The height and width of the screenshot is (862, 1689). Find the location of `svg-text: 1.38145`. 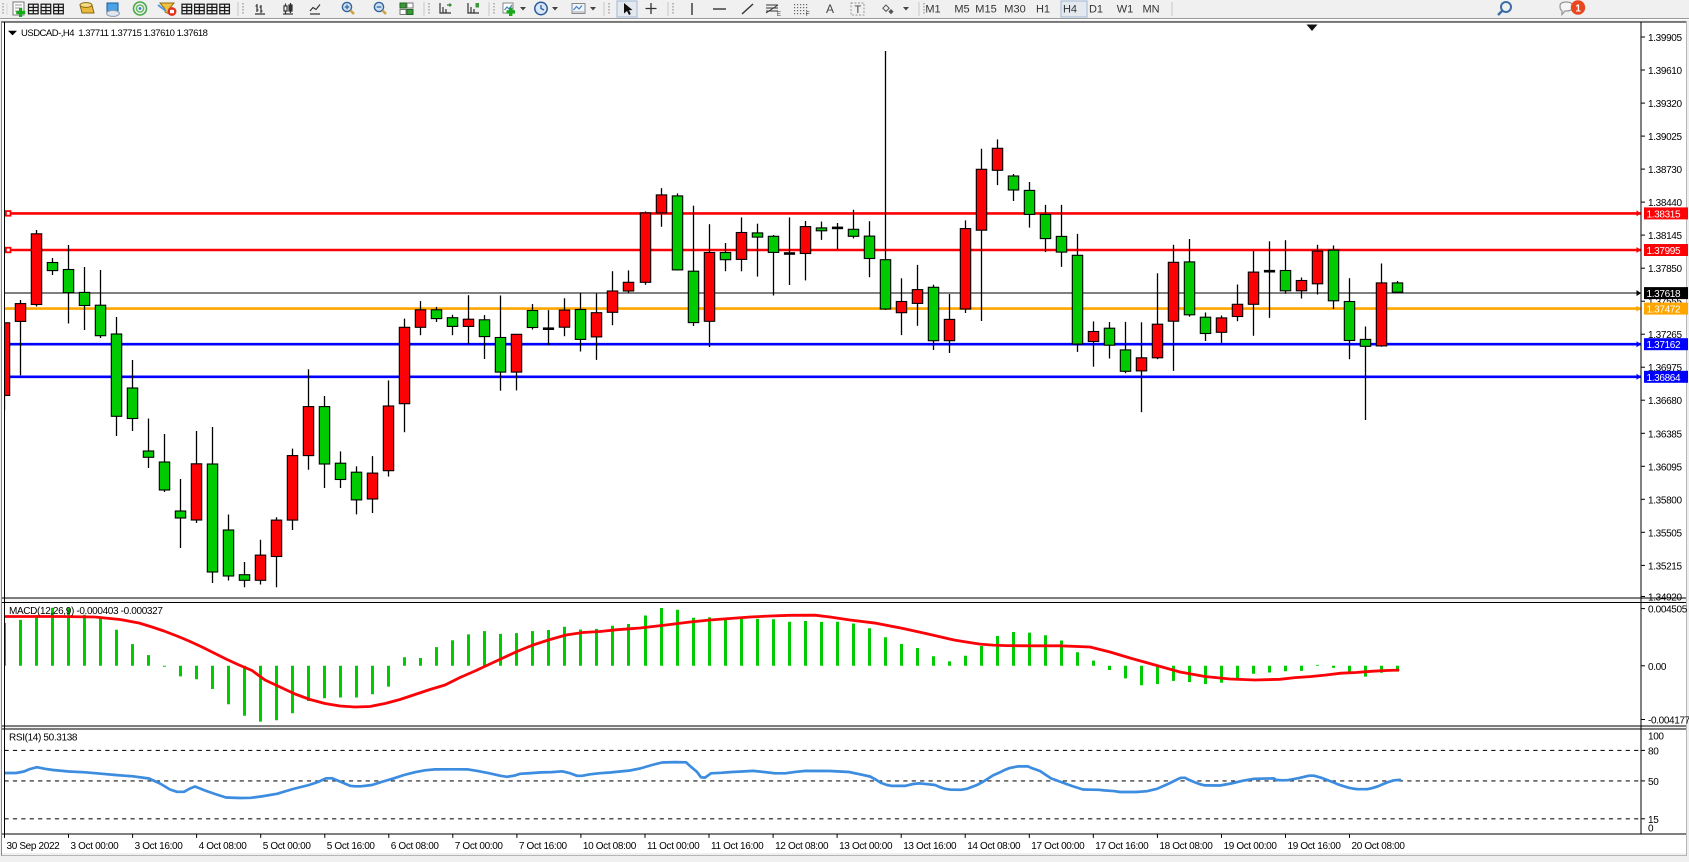

svg-text: 1.38145 is located at coordinates (1665, 236).